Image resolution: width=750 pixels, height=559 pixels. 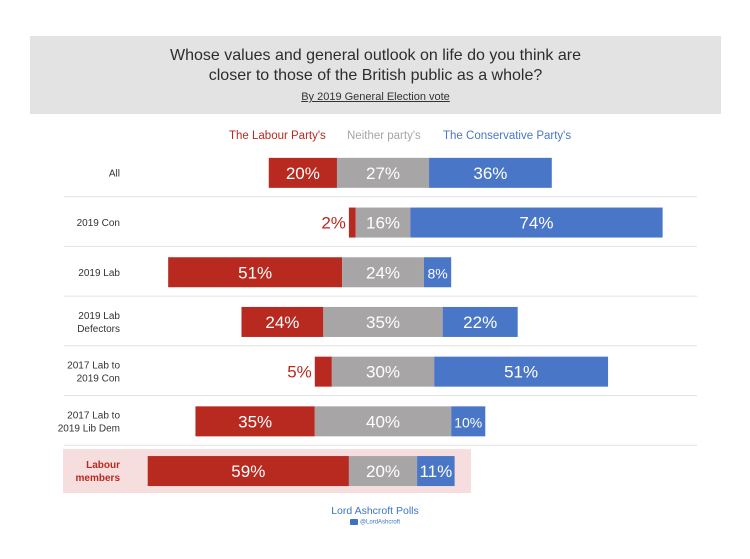 I want to click on value-label-labour: 35%, so click(x=255, y=421).